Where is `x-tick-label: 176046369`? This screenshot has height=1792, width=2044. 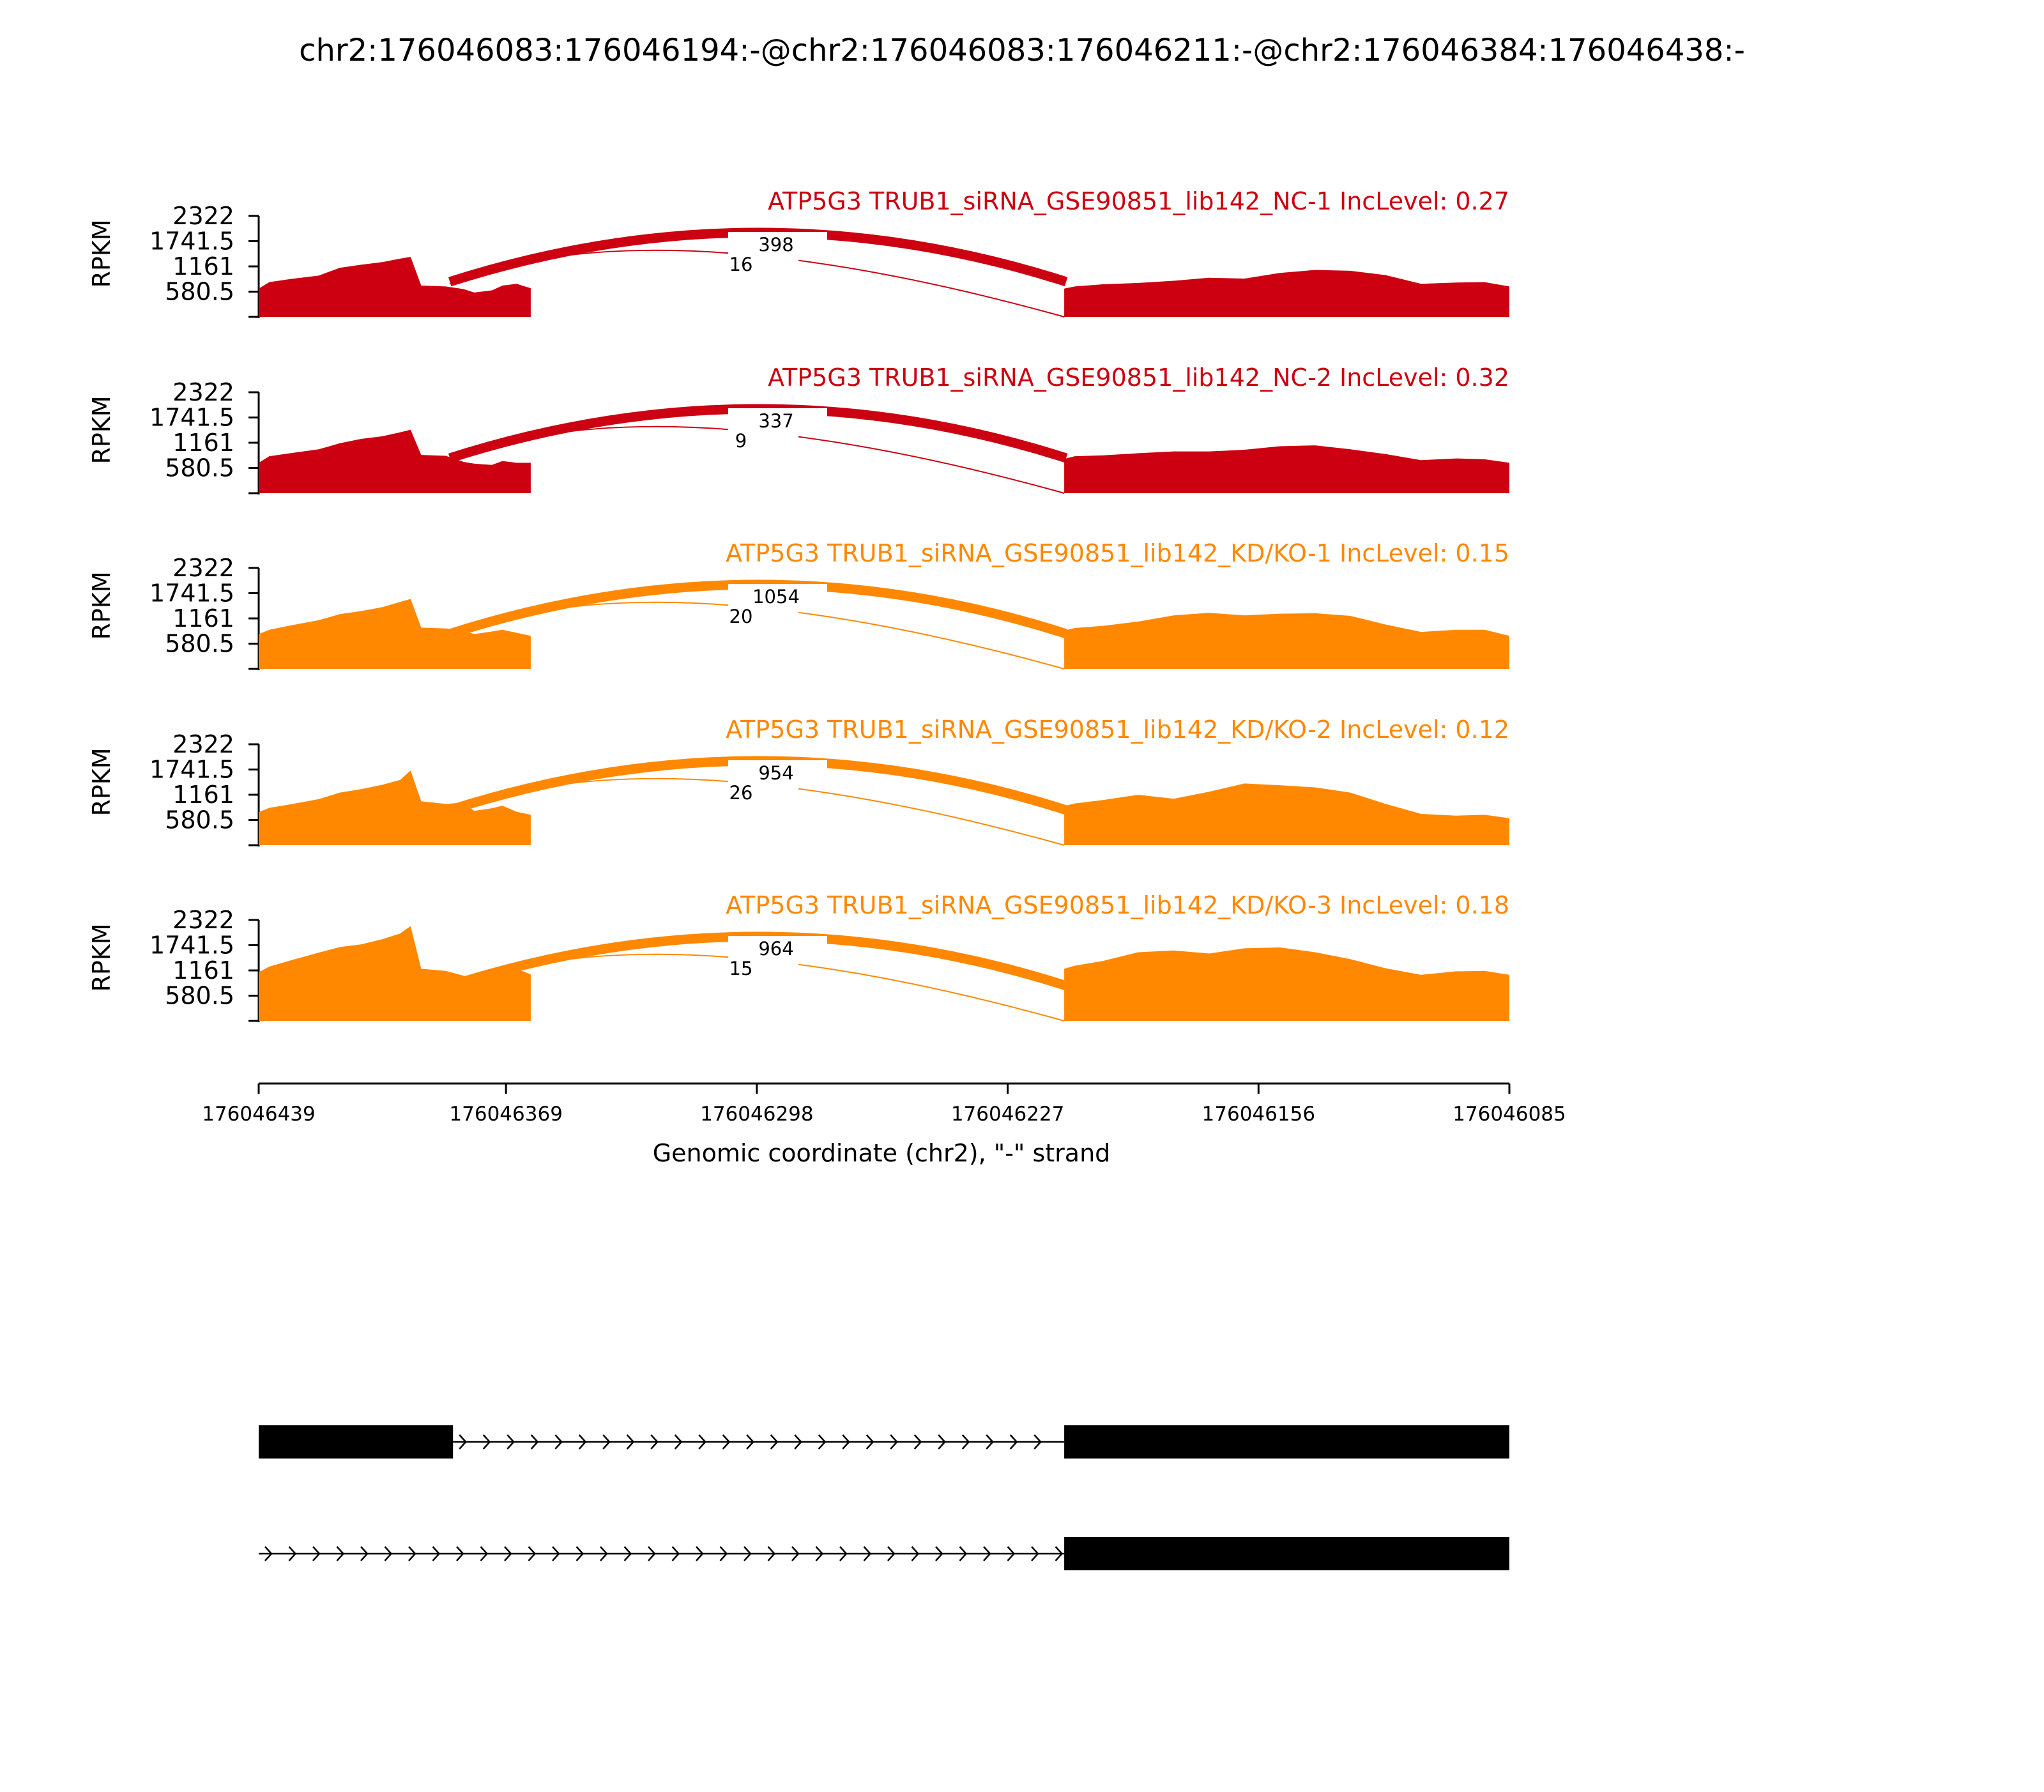
x-tick-label: 176046369 is located at coordinates (506, 1114).